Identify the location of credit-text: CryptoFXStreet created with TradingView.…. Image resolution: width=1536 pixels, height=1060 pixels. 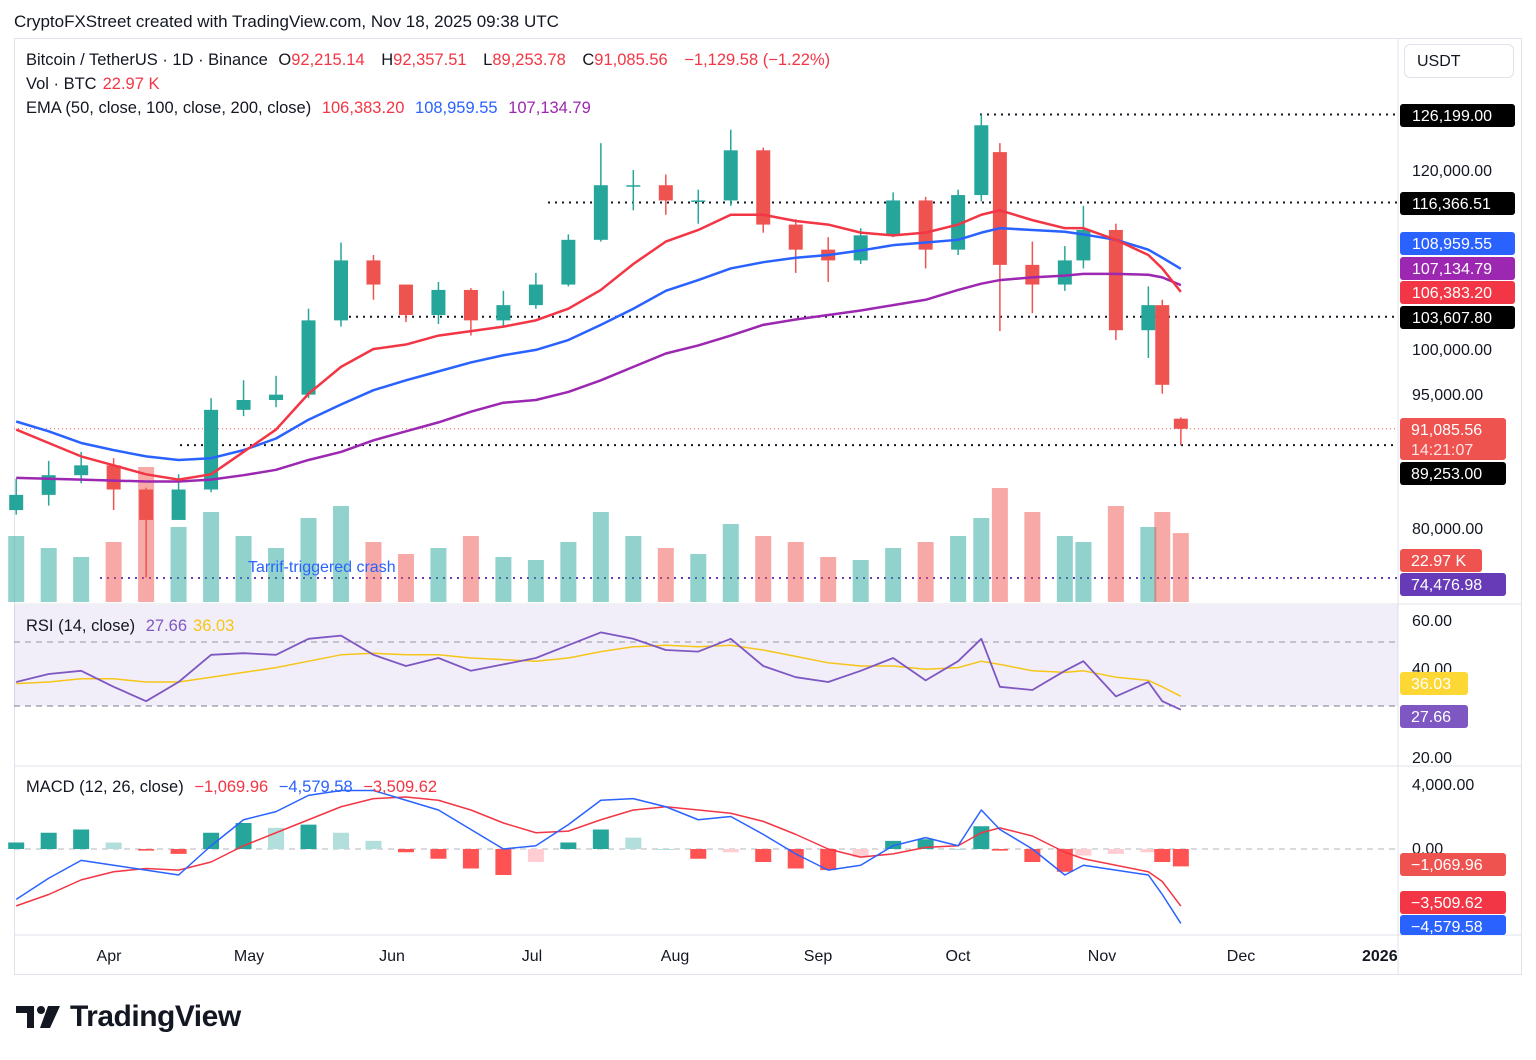
(286, 21).